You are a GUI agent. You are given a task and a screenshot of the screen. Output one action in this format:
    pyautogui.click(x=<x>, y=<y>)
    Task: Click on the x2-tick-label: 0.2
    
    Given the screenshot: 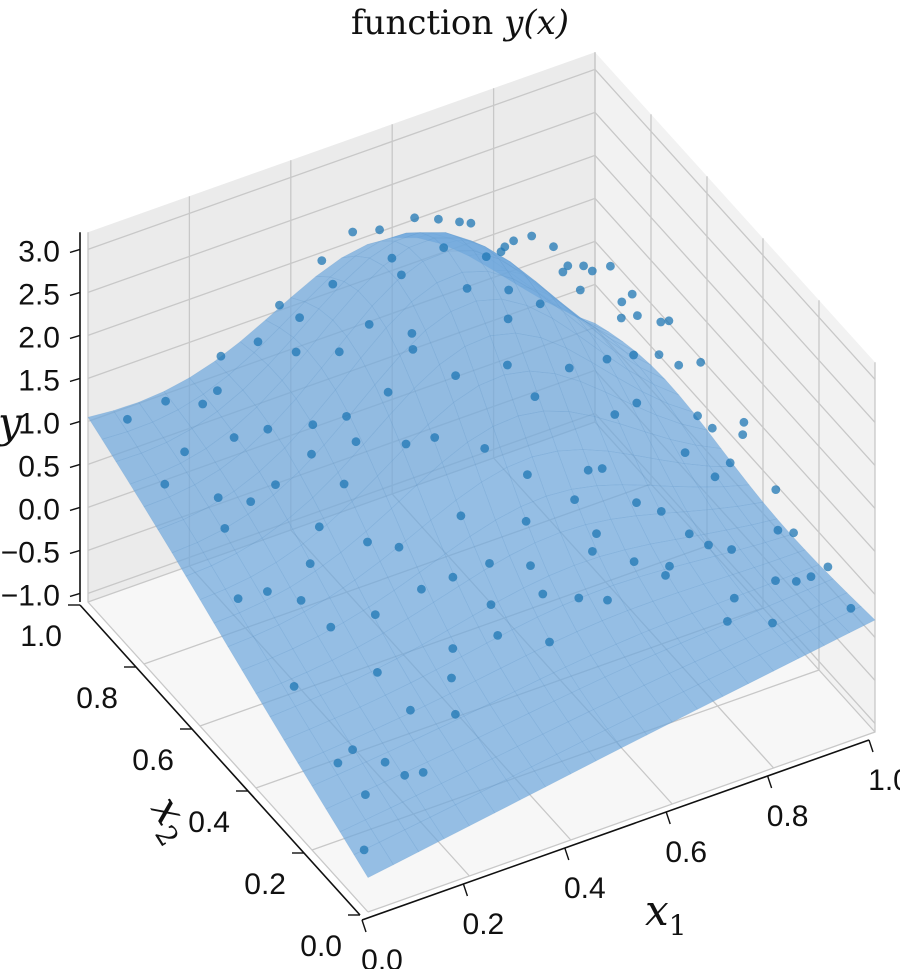 What is the action you would take?
    pyautogui.click(x=265, y=884)
    